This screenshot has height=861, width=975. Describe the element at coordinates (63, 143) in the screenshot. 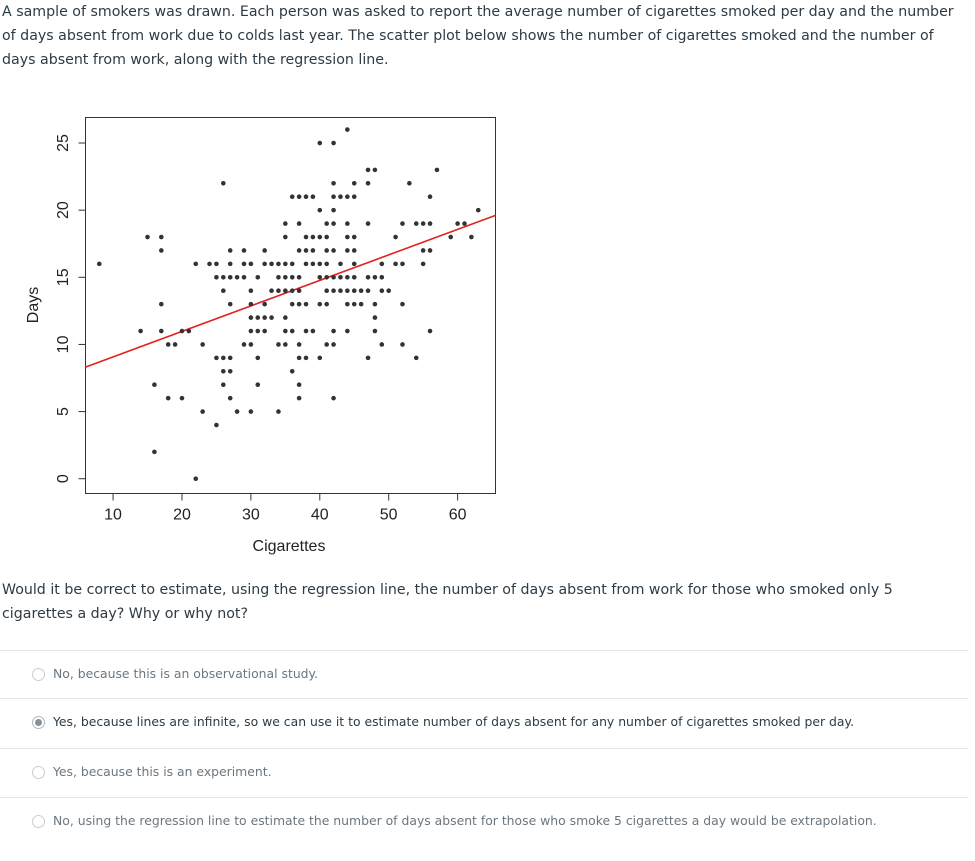

I see `y-tick-label: 25` at that location.